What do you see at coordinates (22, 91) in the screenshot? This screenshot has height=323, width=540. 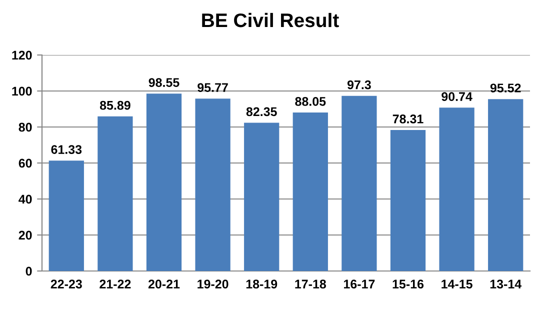 I see `y-tick-label: 100` at bounding box center [22, 91].